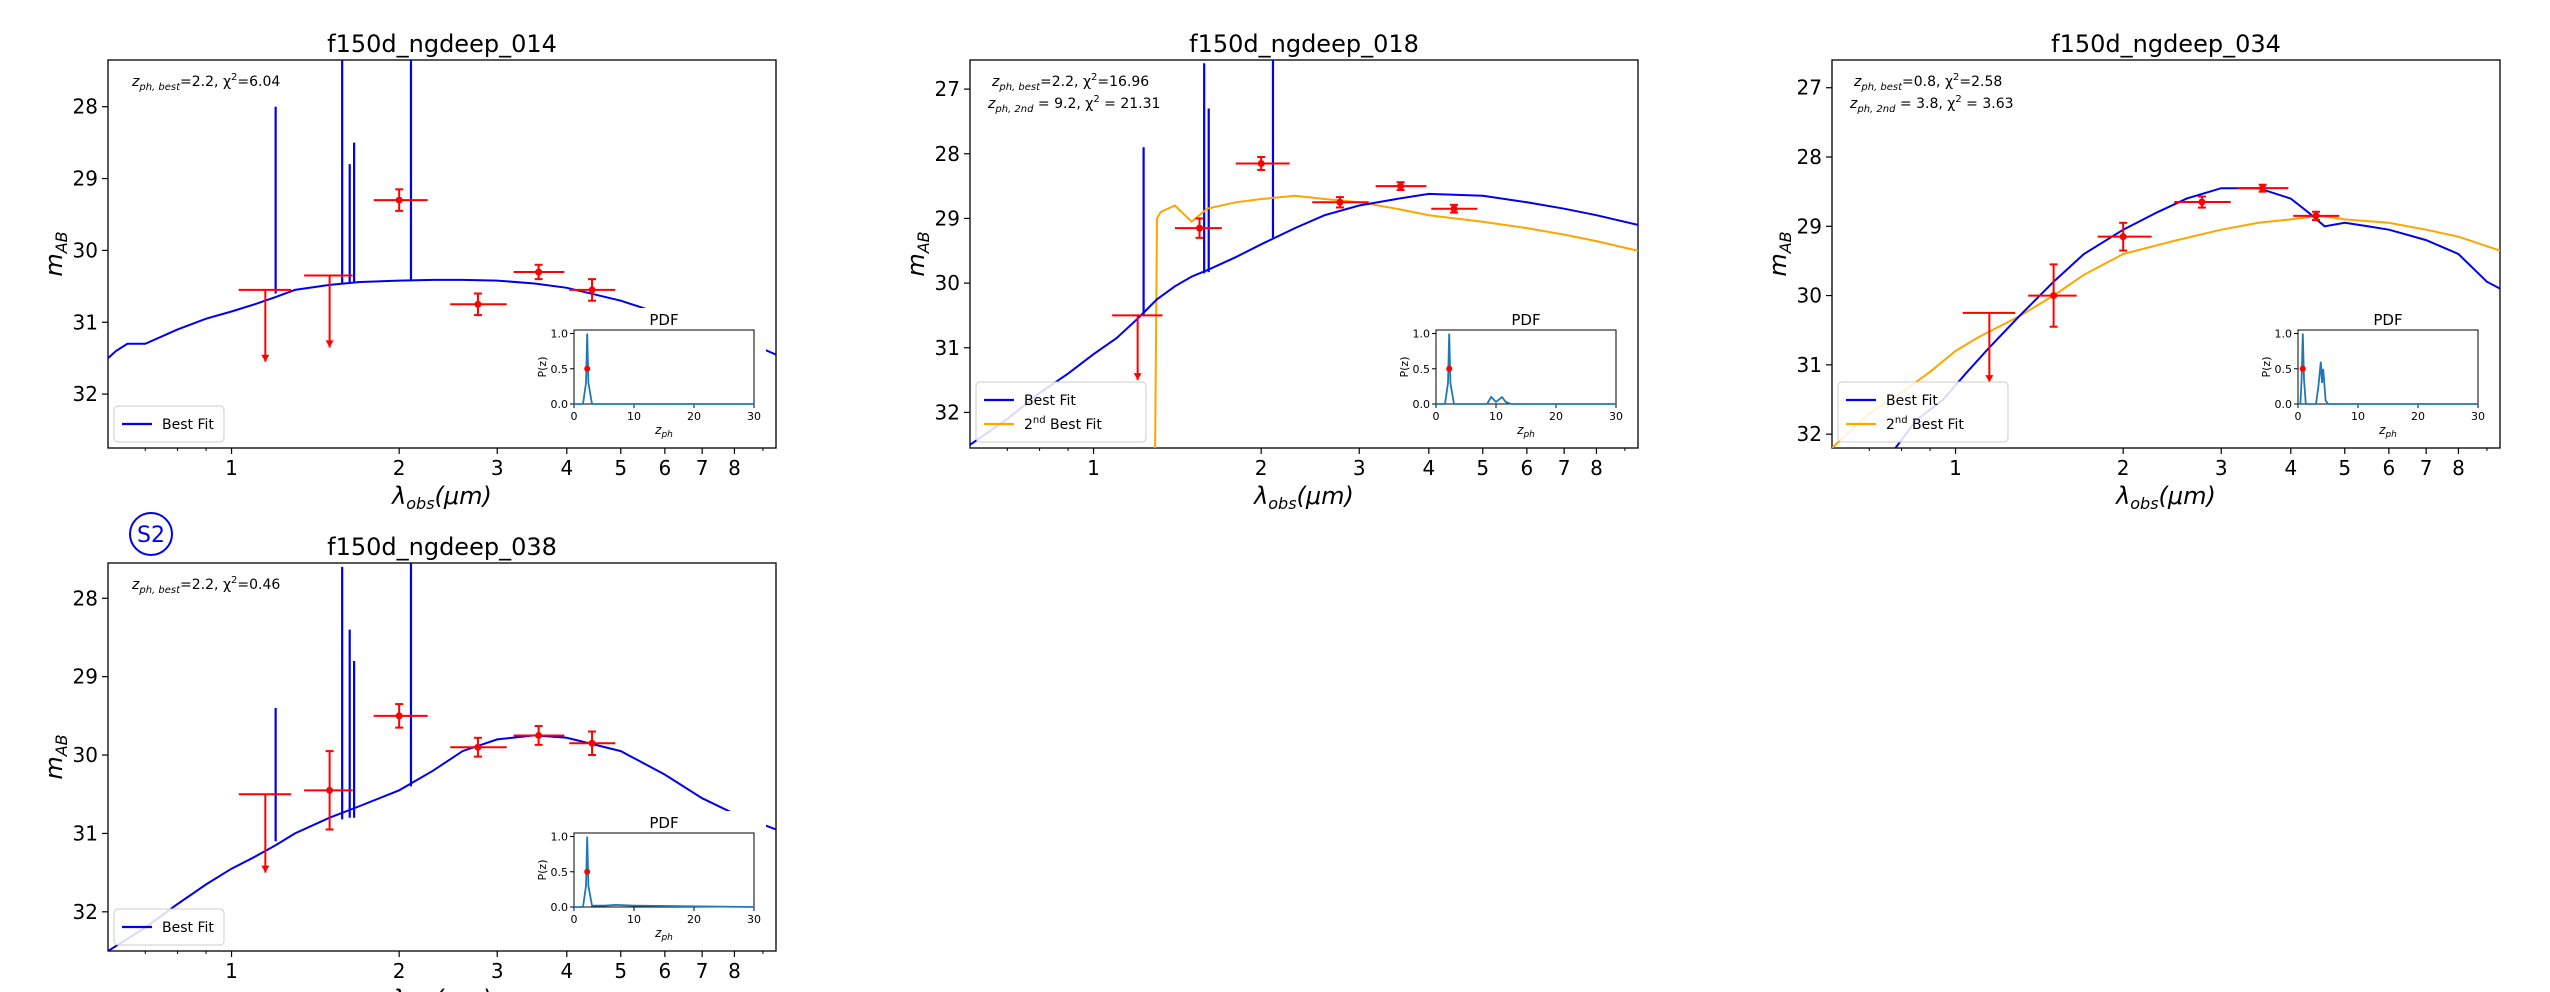 This screenshot has height=992, width=2550. Describe the element at coordinates (663, 431) in the screenshot. I see `pdf-x-label: zph` at that location.